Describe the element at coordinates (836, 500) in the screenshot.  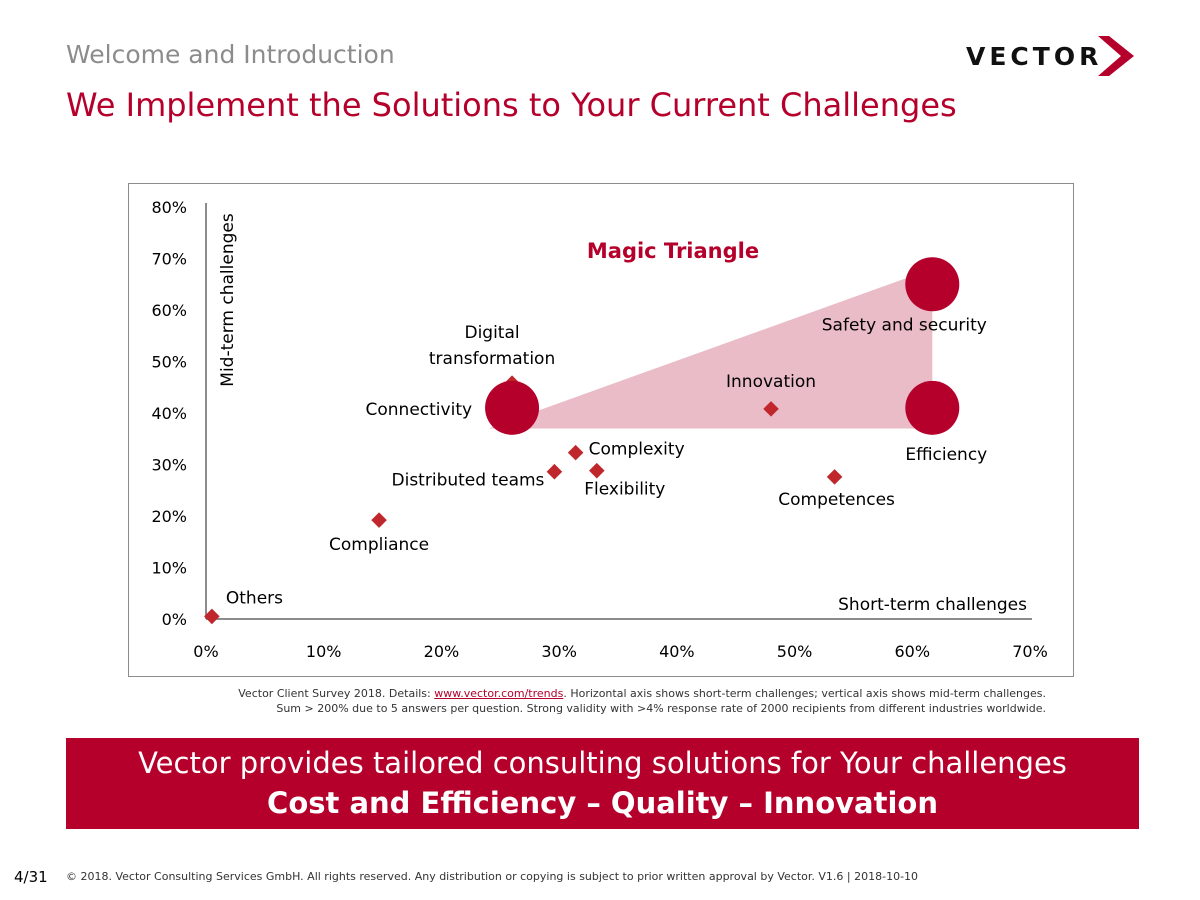
I see `point-label-competences: Competences` at that location.